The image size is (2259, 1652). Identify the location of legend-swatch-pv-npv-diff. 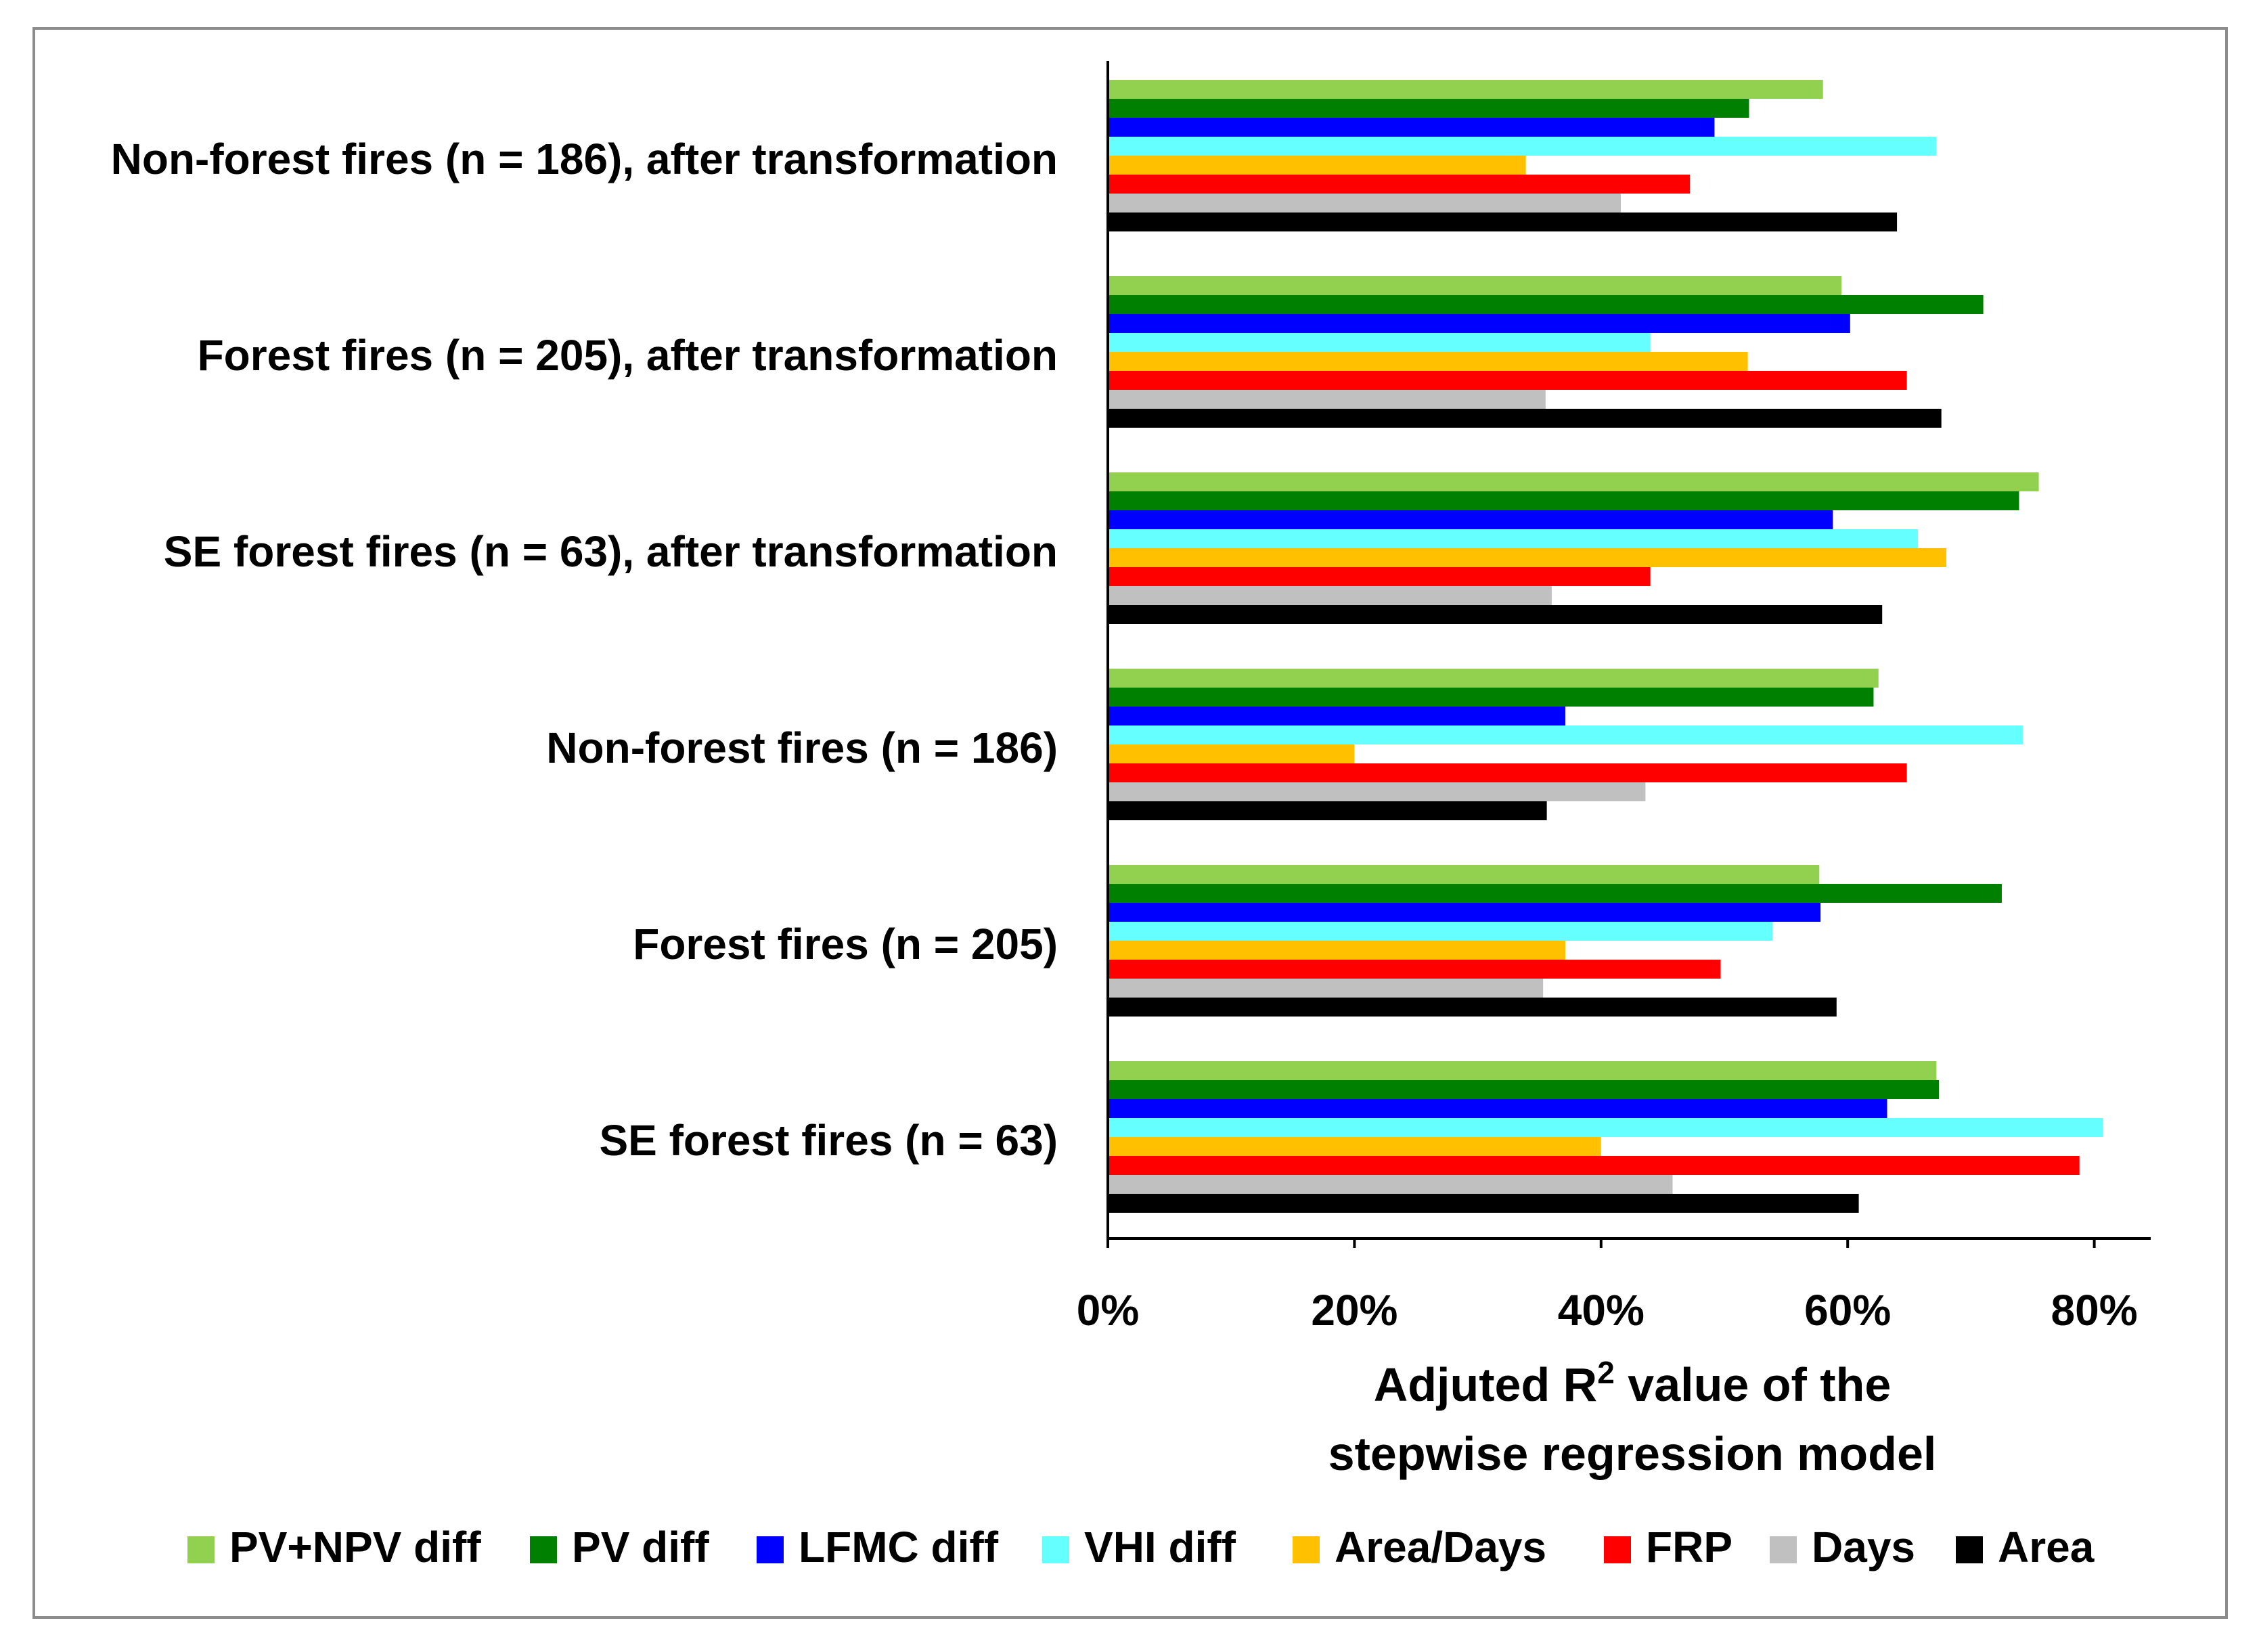
(201, 1549).